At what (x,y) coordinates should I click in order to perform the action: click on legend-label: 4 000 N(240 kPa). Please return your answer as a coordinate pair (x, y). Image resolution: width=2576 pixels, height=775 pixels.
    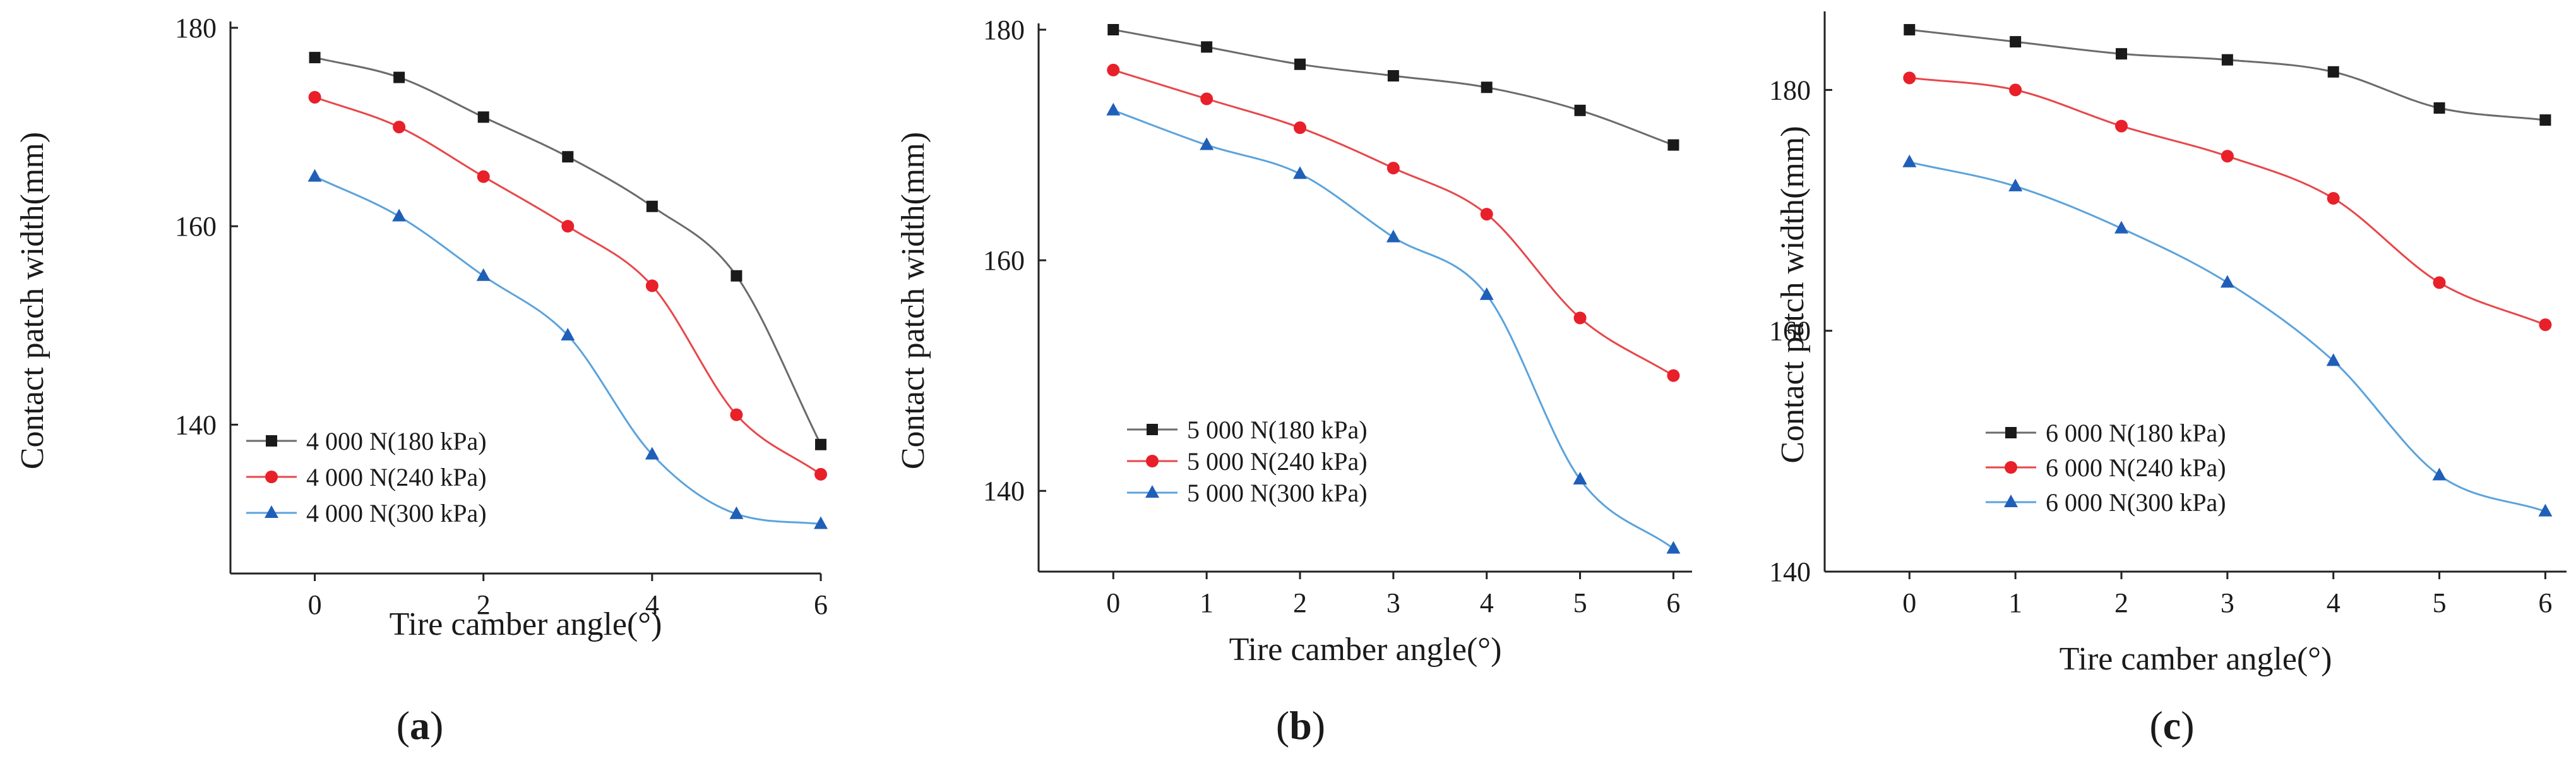
    Looking at the image, I should click on (396, 477).